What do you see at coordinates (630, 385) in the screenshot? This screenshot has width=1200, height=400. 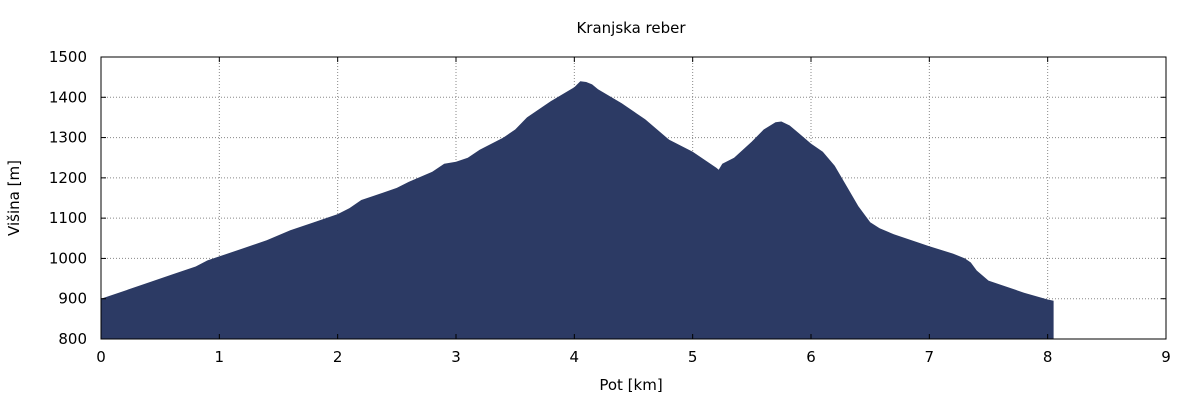 I see `x-axis-label: Pot [km]` at bounding box center [630, 385].